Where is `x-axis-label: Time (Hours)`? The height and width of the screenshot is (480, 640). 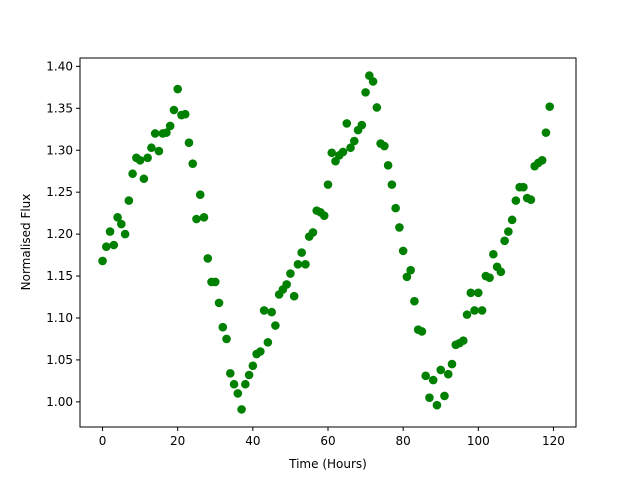
x-axis-label: Time (Hours) is located at coordinates (327, 464).